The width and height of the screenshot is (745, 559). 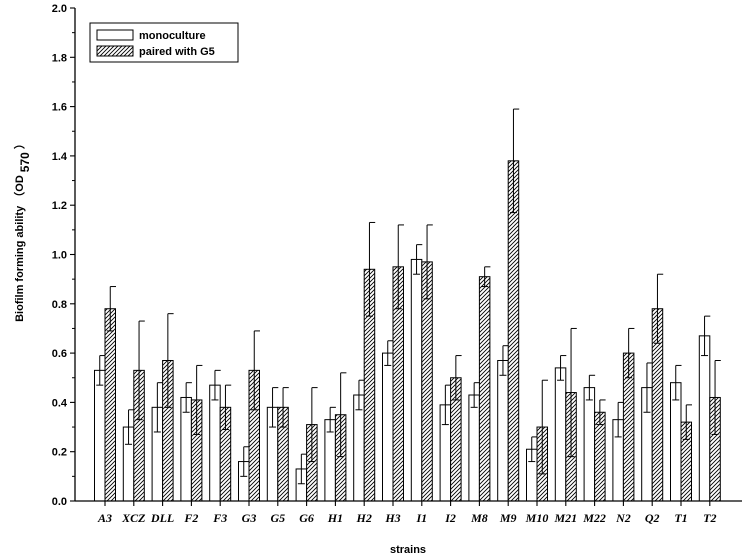 I want to click on error-bar-mono-T2, so click(x=706, y=336).